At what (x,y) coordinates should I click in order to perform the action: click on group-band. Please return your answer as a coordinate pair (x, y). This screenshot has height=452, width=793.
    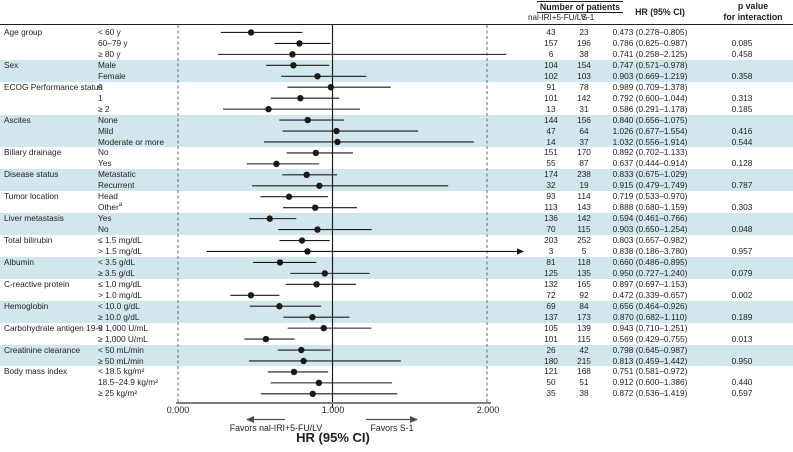
    Looking at the image, I should click on (396, 70).